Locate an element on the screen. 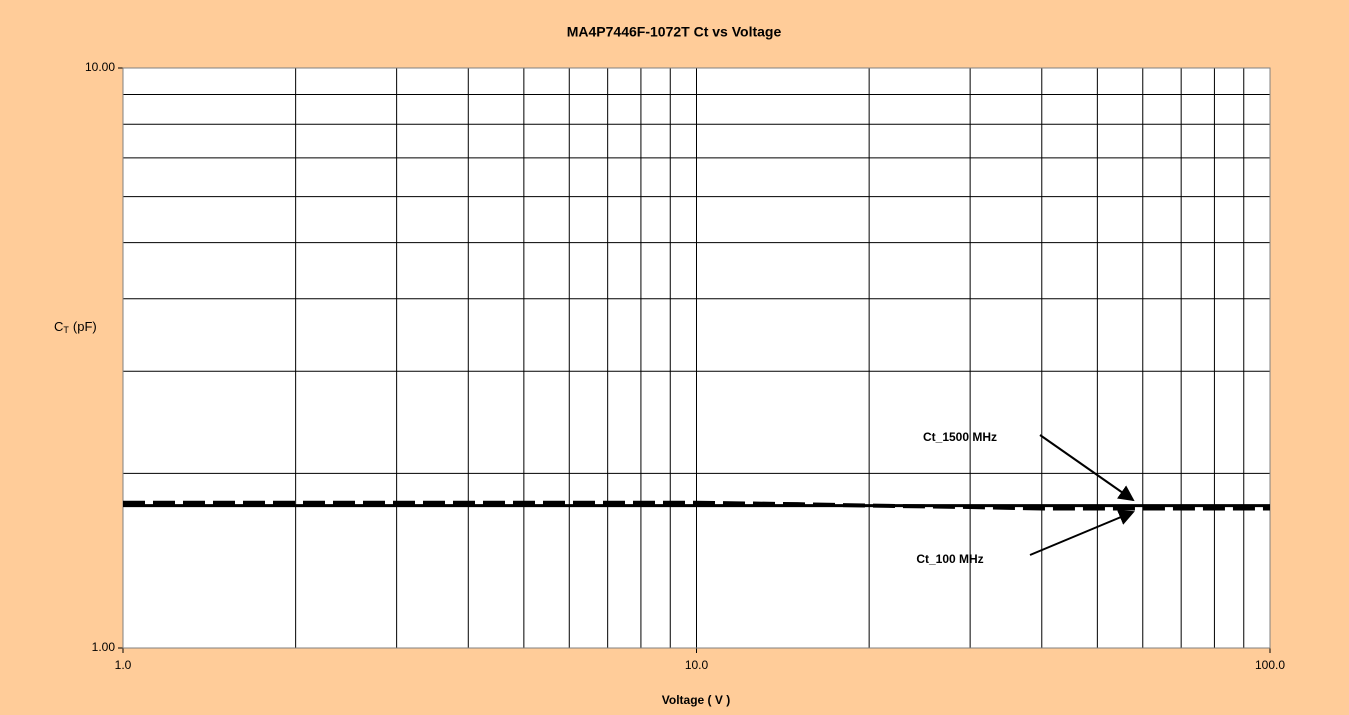 This screenshot has width=1349, height=715. y-label-main: C is located at coordinates (58, 326).